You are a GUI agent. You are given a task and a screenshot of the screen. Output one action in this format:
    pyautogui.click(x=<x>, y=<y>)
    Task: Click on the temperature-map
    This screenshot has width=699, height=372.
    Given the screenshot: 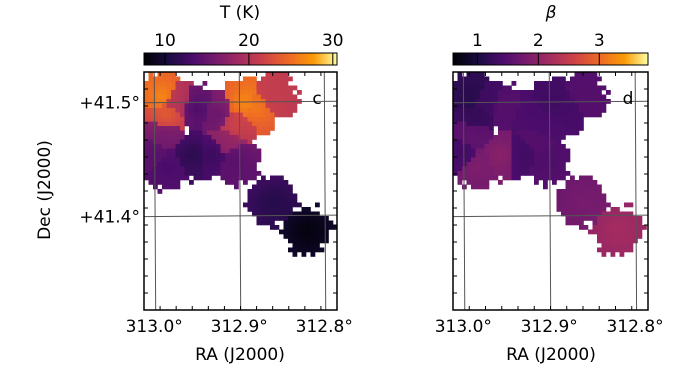 What is the action you would take?
    pyautogui.click(x=240, y=164)
    